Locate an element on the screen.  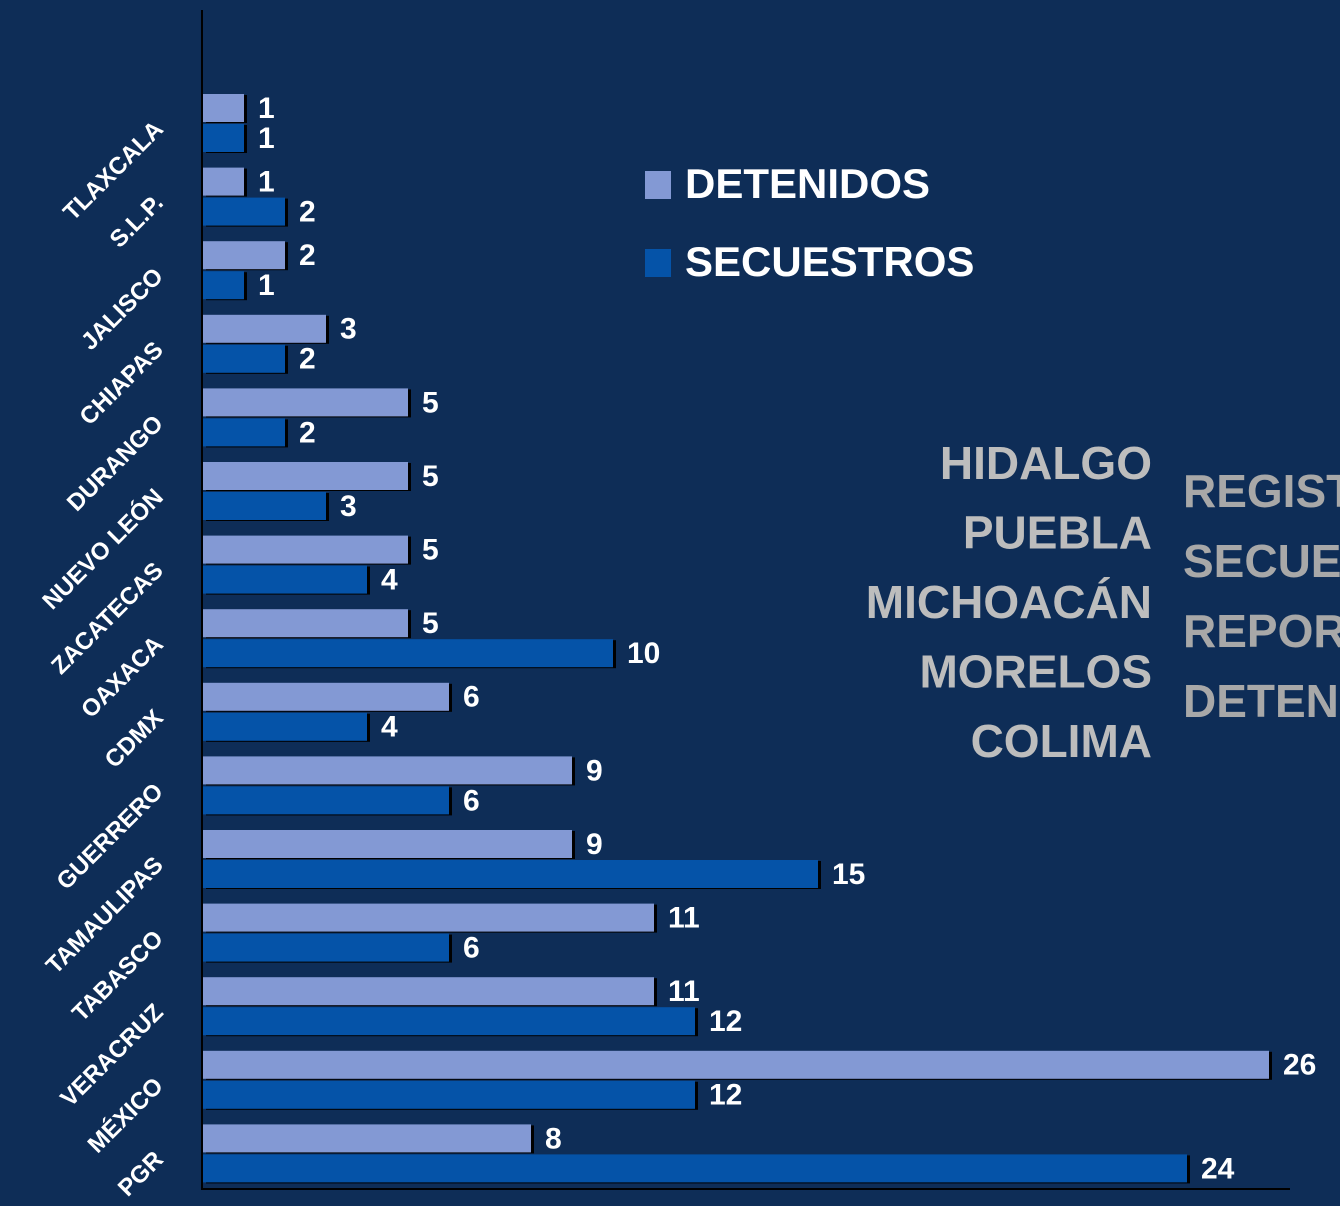
annotation: MORELOS is located at coordinates (1035, 672).